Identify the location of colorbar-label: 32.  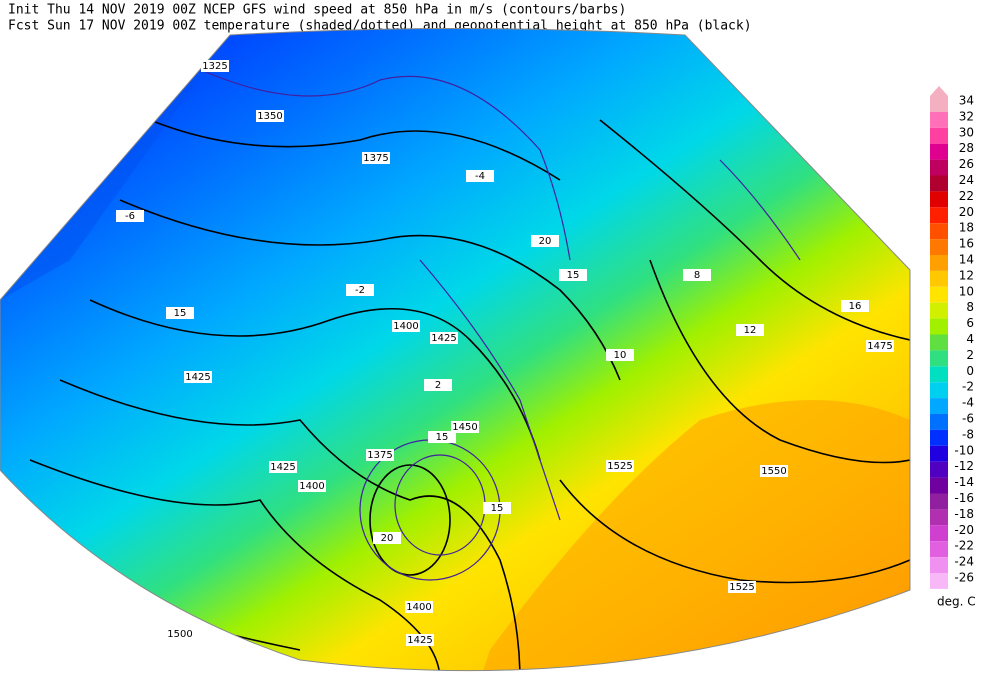
(966, 116).